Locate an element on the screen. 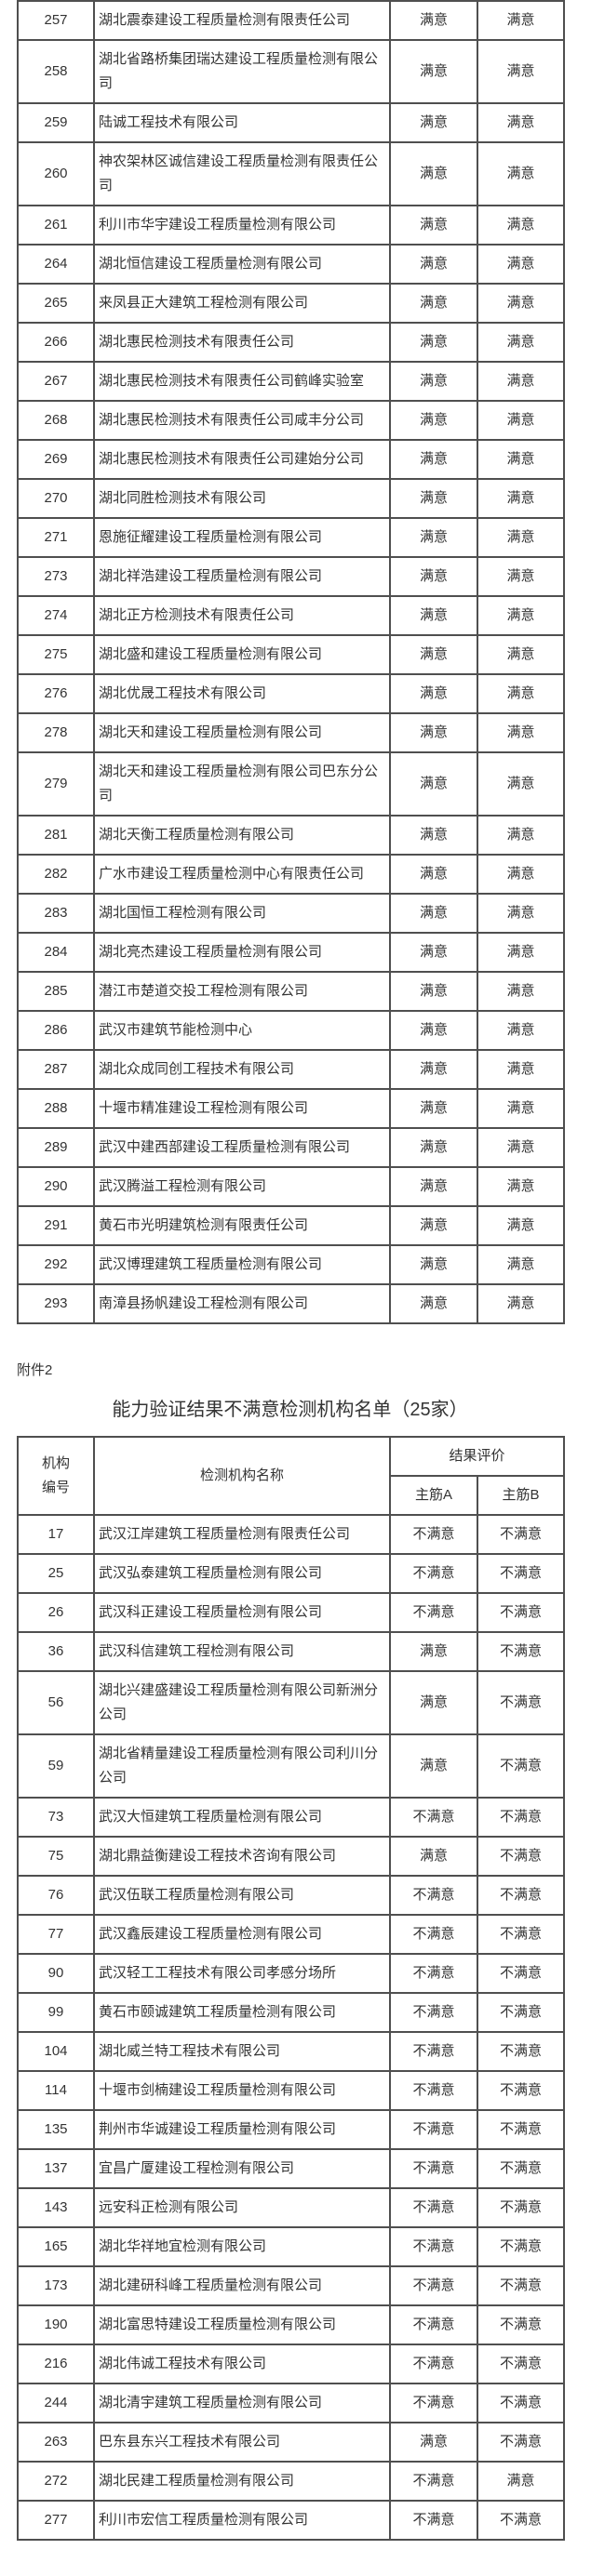 The width and height of the screenshot is (591, 2576). table-row: 137 宜昌广厦建设工程检测有限公司 不满意 不满意 is located at coordinates (291, 2168).